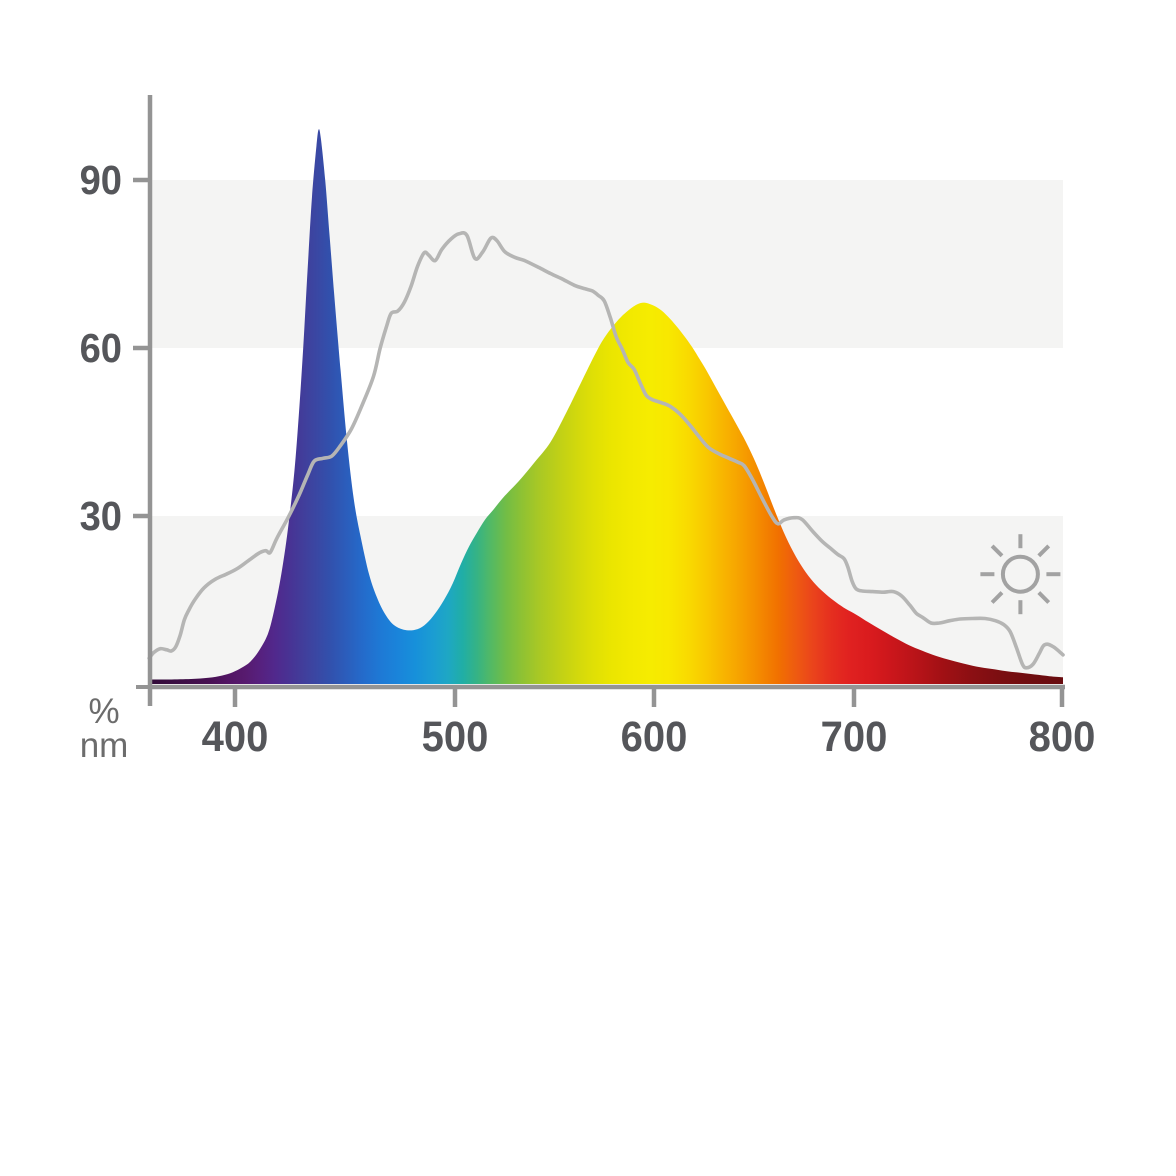 This screenshot has height=1176, width=1176. What do you see at coordinates (854, 736) in the screenshot?
I see `x-tick-label-700: 700` at bounding box center [854, 736].